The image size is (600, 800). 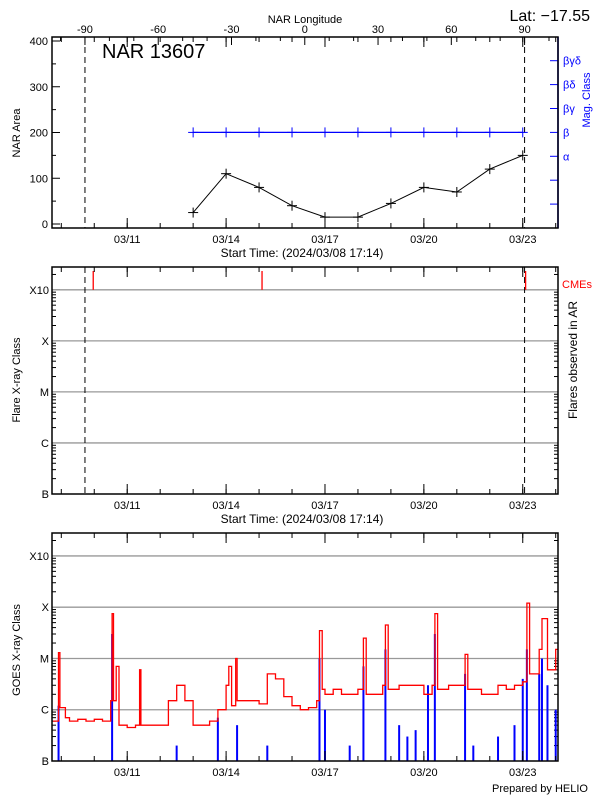 What do you see at coordinates (127, 506) in the screenshot?
I see `panel2-time-tick-label: 03/11` at bounding box center [127, 506].